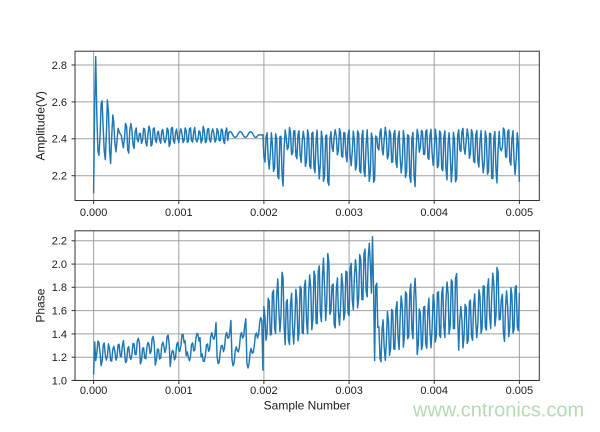 Image resolution: width=600 pixels, height=432 pixels. Describe the element at coordinates (41, 125) in the screenshot. I see `svg-text: Amplitude(V)` at that location.